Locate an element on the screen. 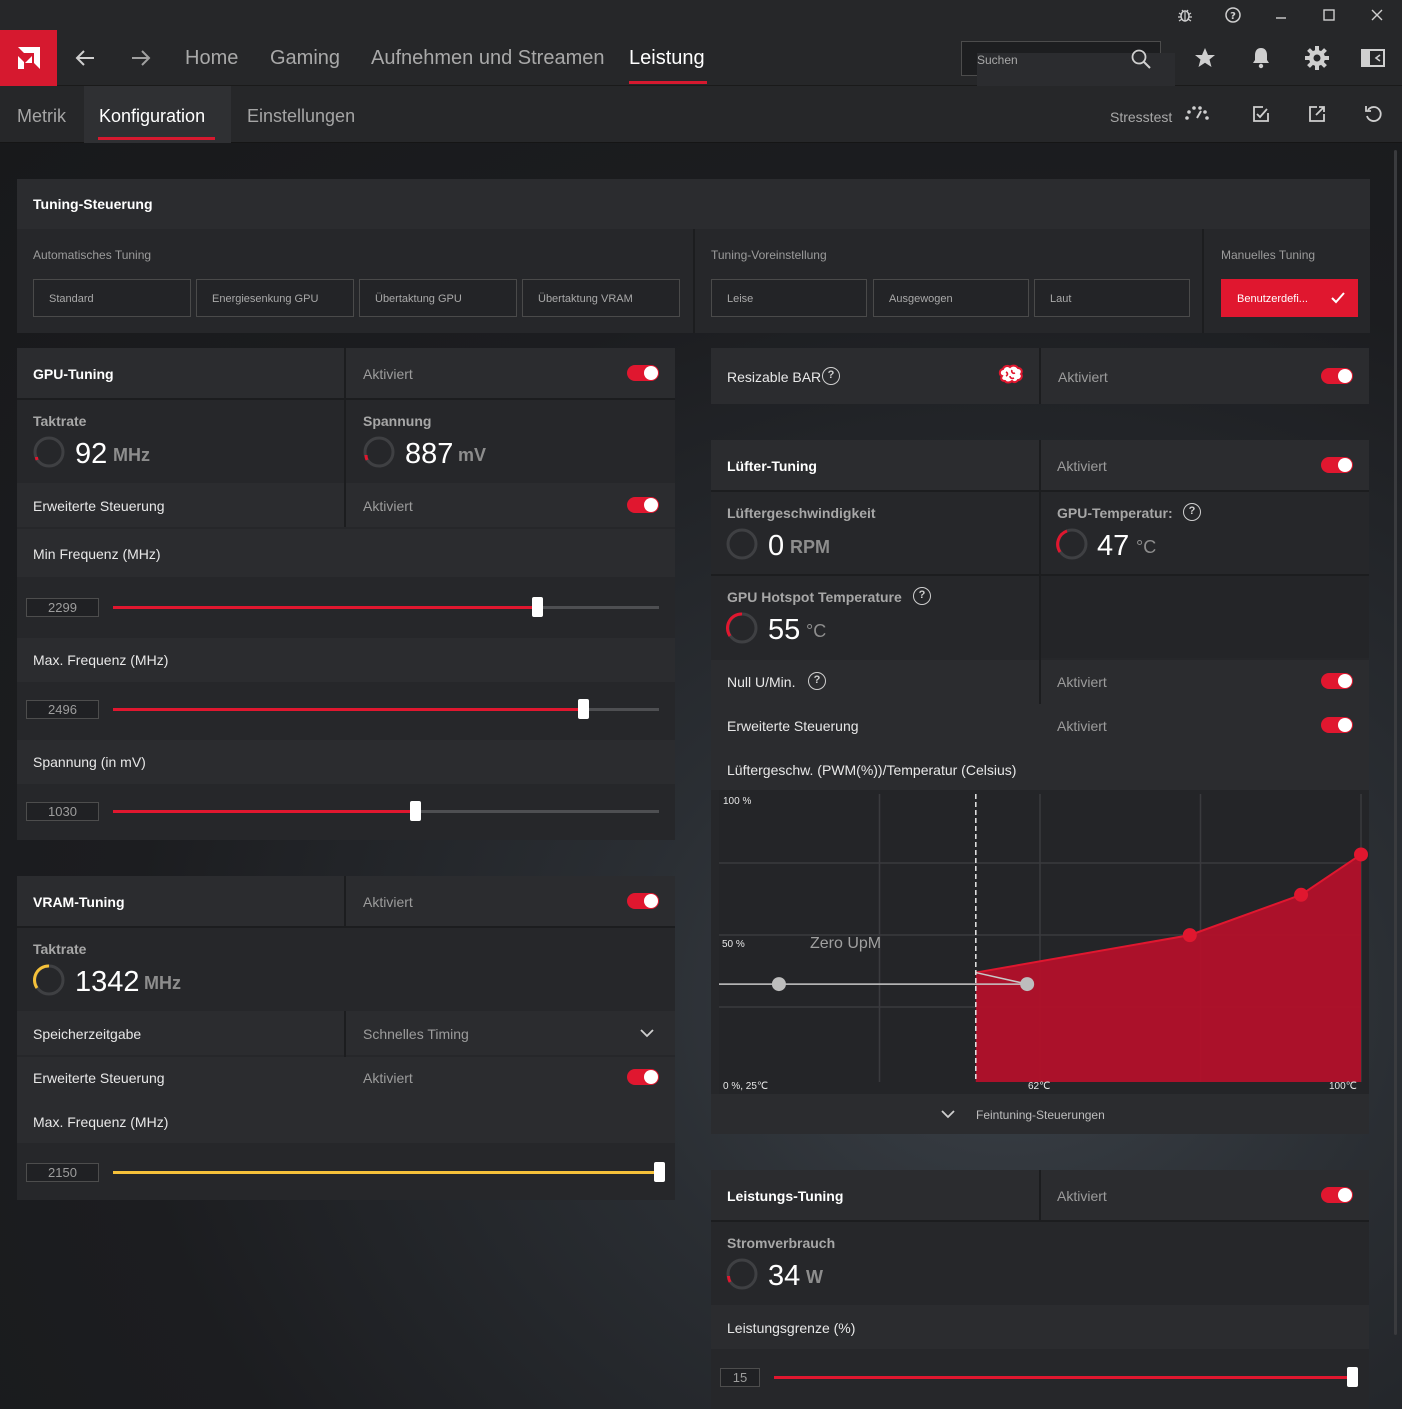 This screenshot has width=1402, height=1409. maximize-icon is located at coordinates (1329, 15).